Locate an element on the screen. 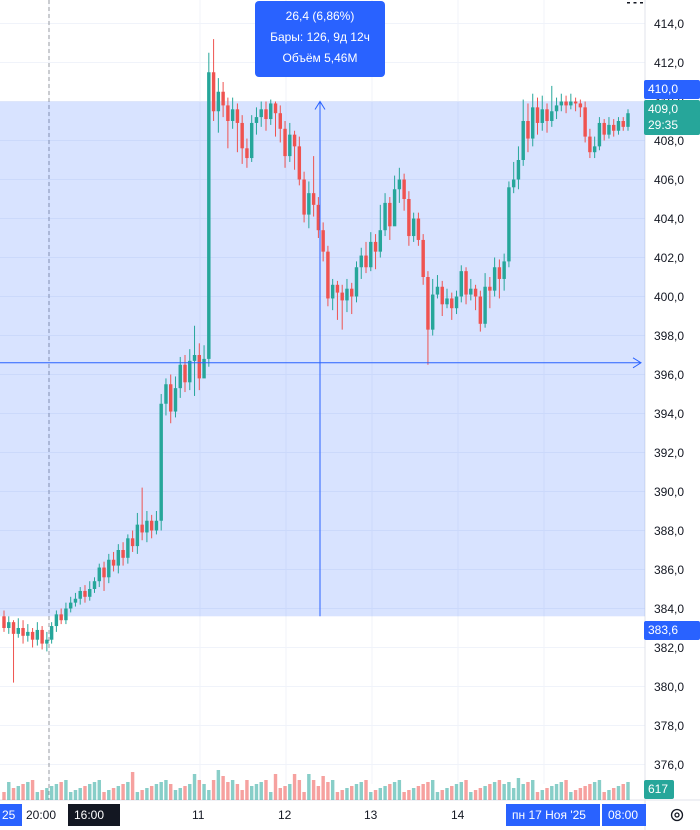 The width and height of the screenshot is (700, 830). price-tick-label: 392,0 is located at coordinates (669, 452).